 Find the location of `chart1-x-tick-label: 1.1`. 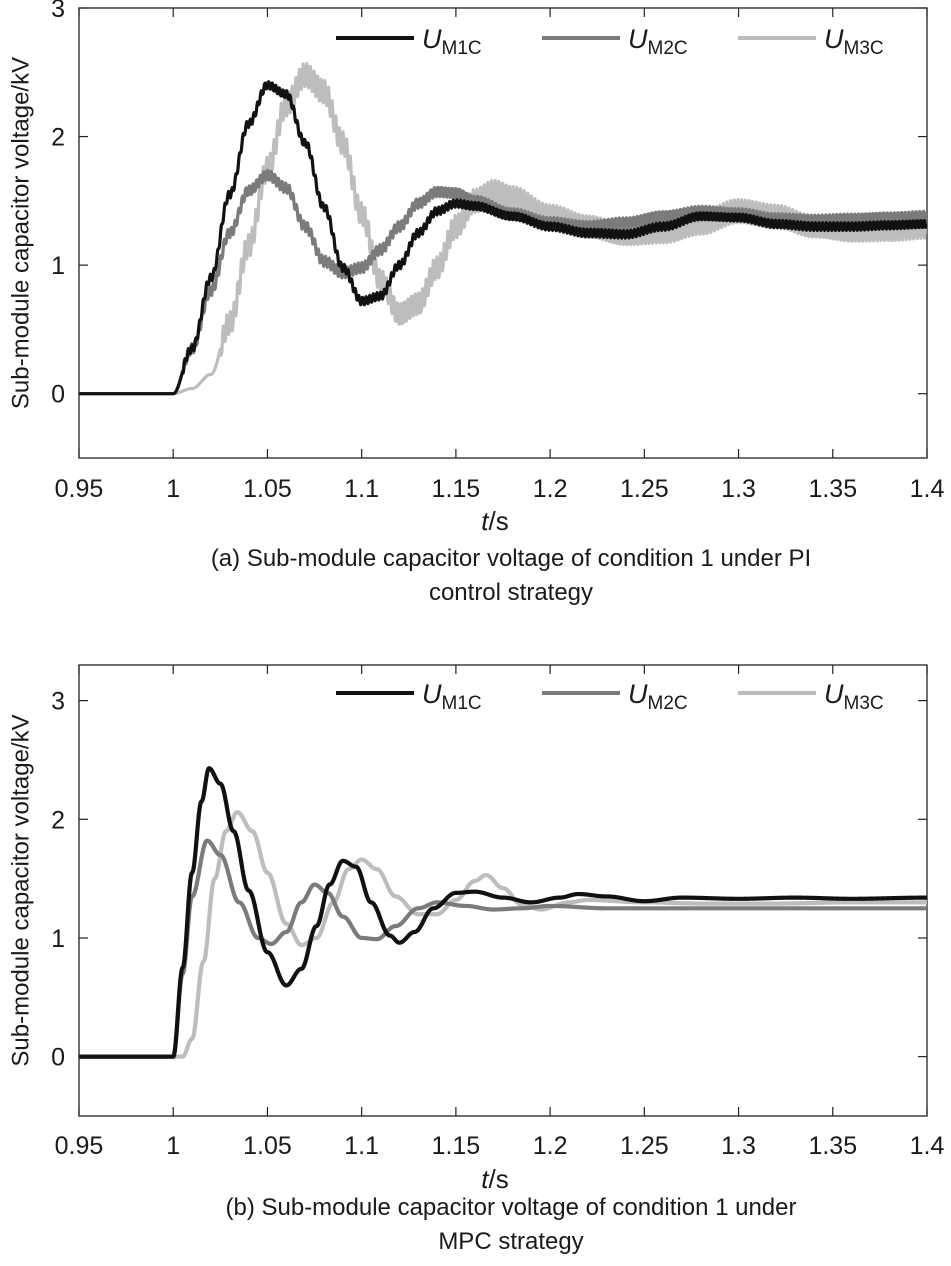

chart1-x-tick-label: 1.1 is located at coordinates (361, 1146).